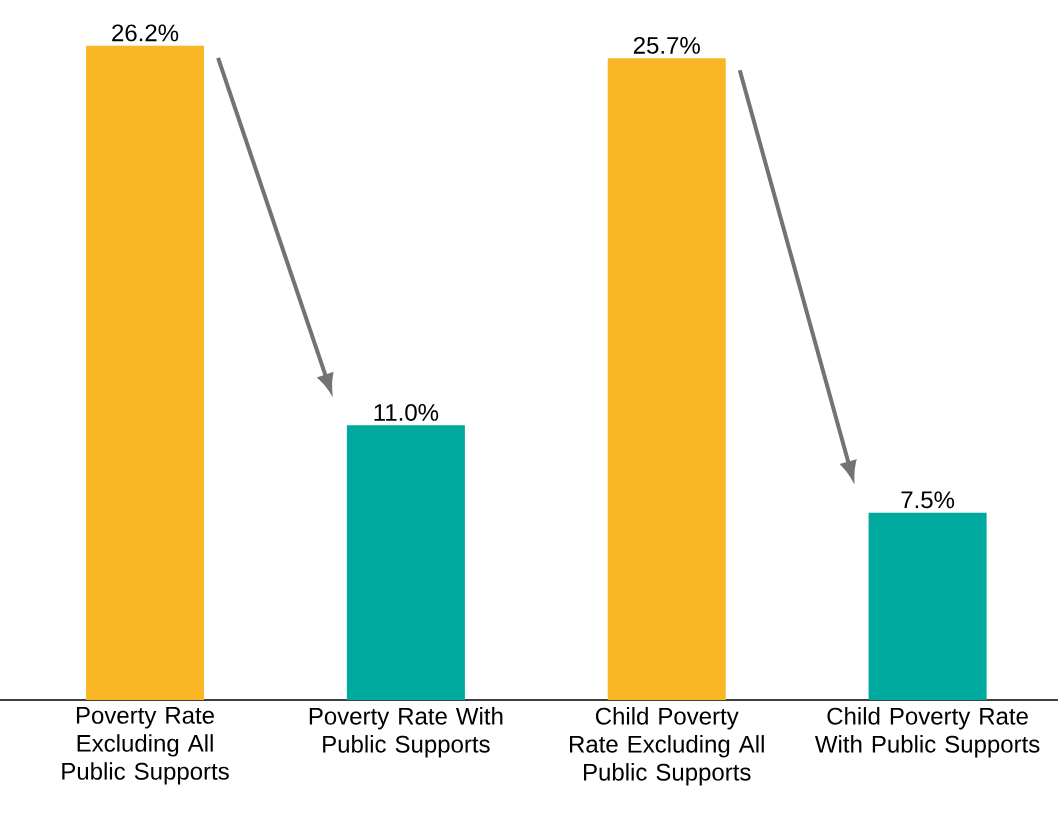 The image size is (1058, 839). What do you see at coordinates (928, 500) in the screenshot?
I see `data-label: 7.5%` at bounding box center [928, 500].